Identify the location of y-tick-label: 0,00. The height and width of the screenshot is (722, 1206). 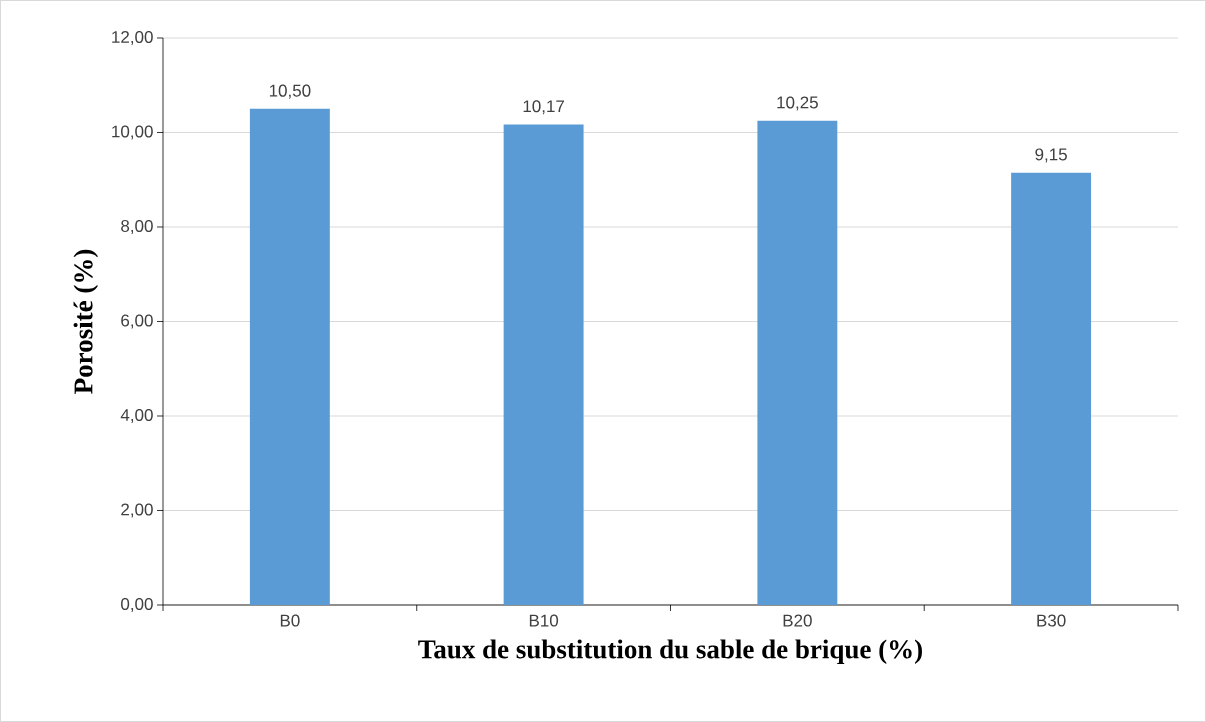
(137, 605).